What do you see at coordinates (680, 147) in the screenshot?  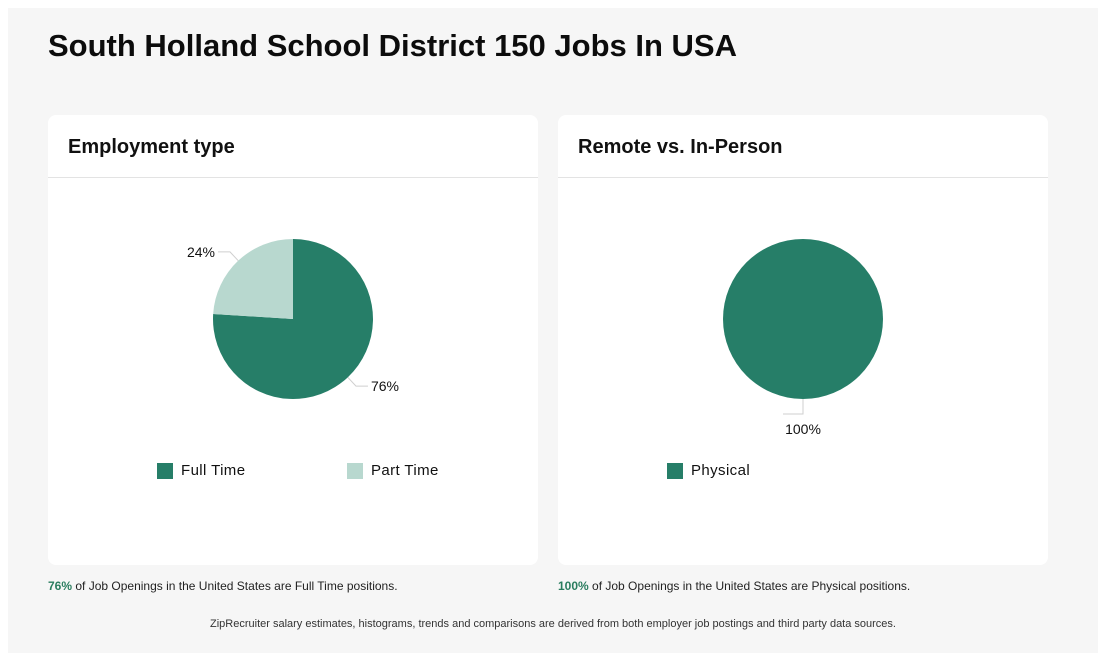 I see `card-title: Remote vs. In-Person` at bounding box center [680, 147].